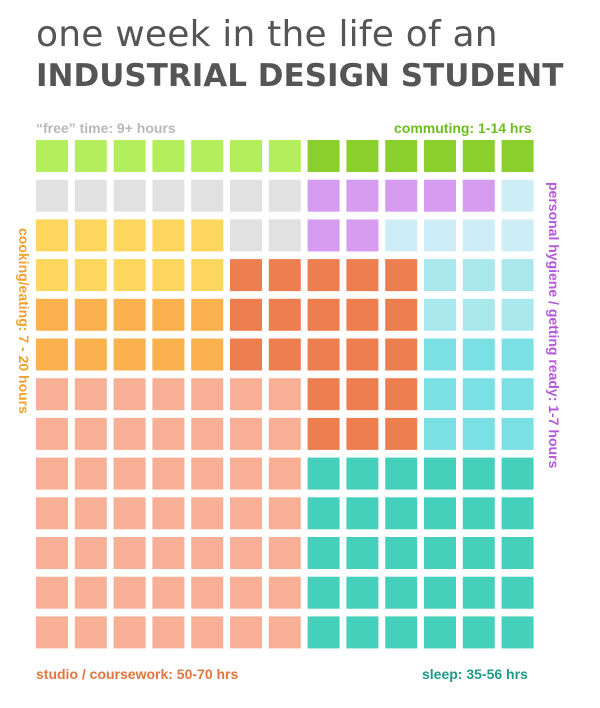 Image resolution: width=600 pixels, height=708 pixels. I want to click on waffle-cell-r9-c2, so click(129, 513).